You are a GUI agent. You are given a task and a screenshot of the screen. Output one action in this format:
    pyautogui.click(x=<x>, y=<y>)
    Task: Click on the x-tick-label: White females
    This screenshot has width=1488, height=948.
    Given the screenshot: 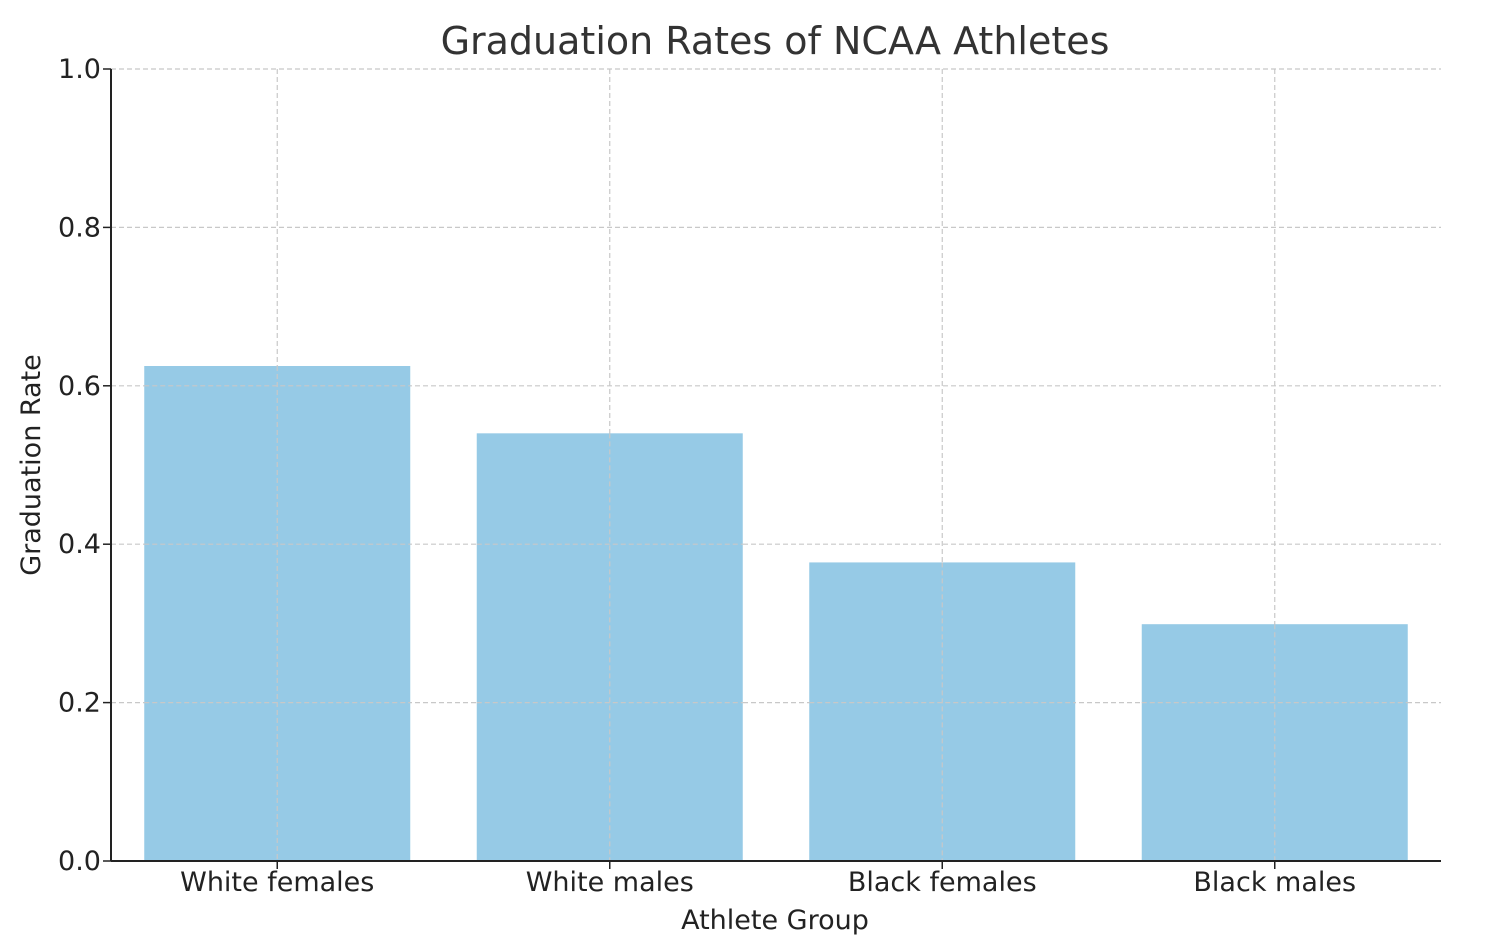 What is the action you would take?
    pyautogui.click(x=277, y=882)
    